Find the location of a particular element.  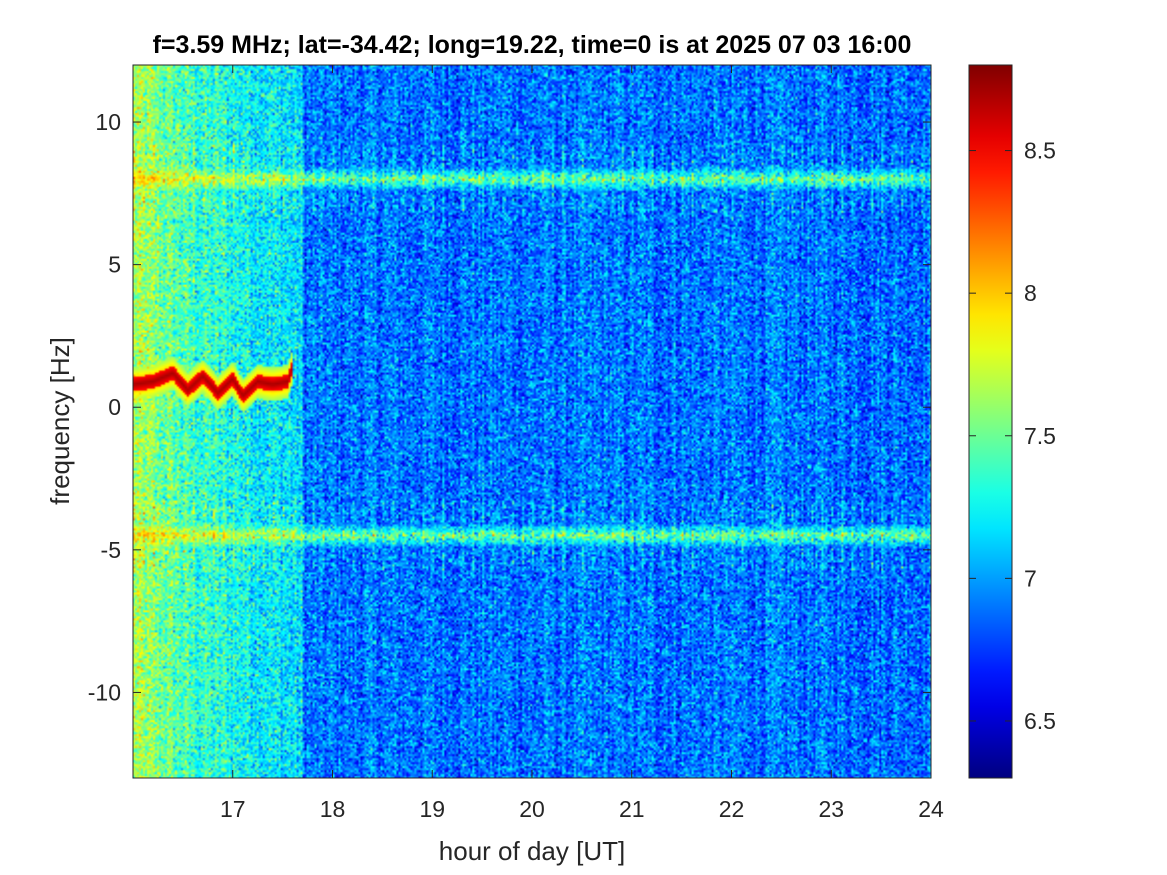

colorbar-ticks: 6.5 7 7.5 8 8.5 is located at coordinates (1012, 436).